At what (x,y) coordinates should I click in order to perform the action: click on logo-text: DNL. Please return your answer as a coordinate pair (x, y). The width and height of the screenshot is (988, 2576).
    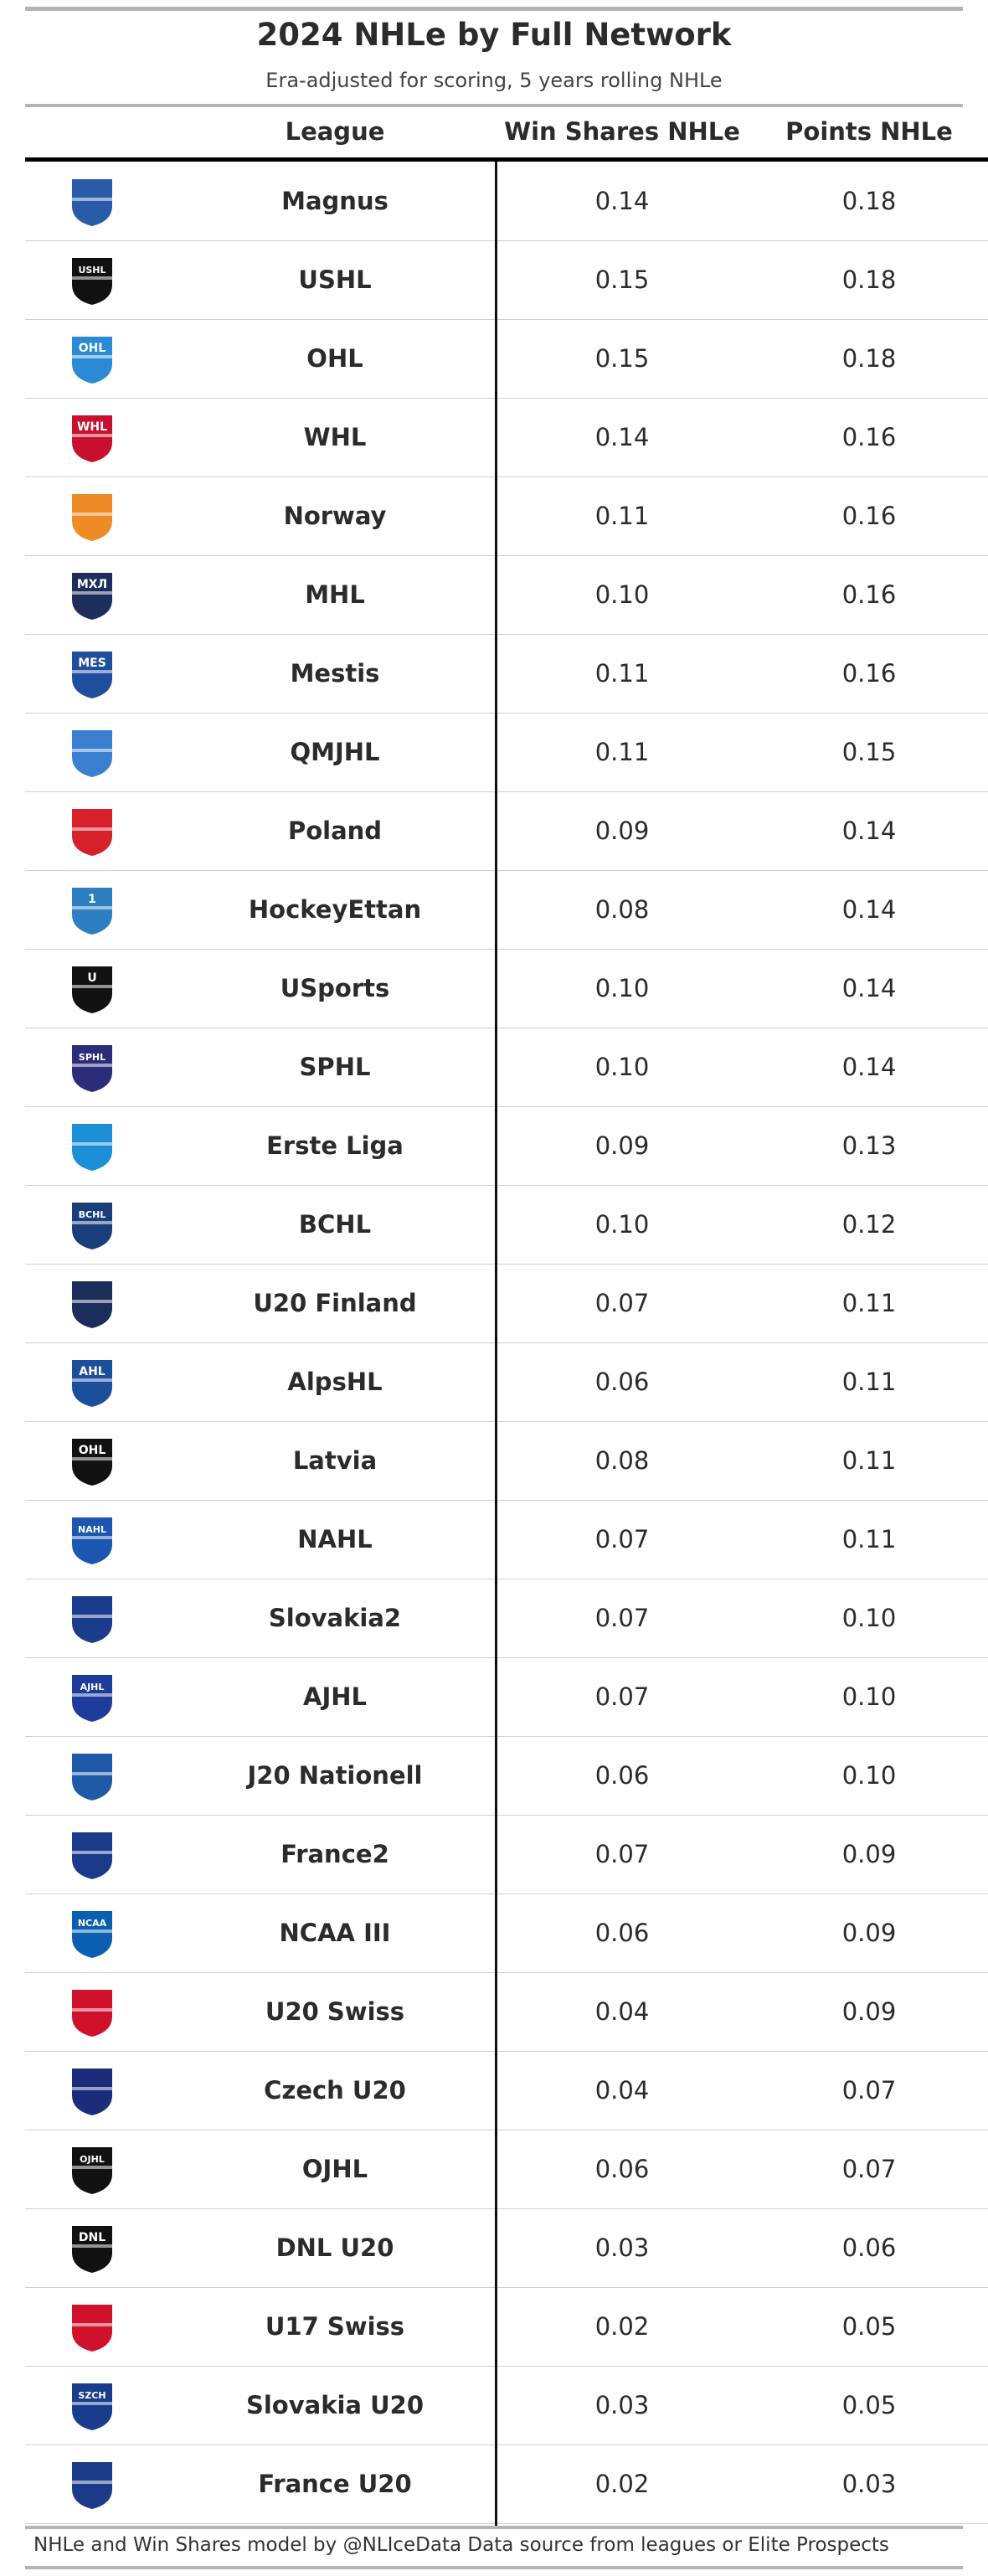
    Looking at the image, I should click on (92, 2237).